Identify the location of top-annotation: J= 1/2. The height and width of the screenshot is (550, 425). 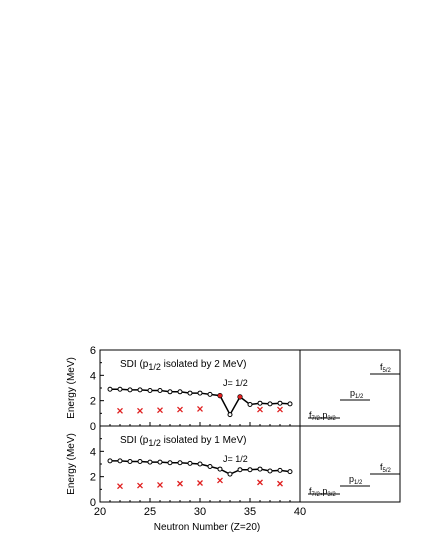
(235, 383).